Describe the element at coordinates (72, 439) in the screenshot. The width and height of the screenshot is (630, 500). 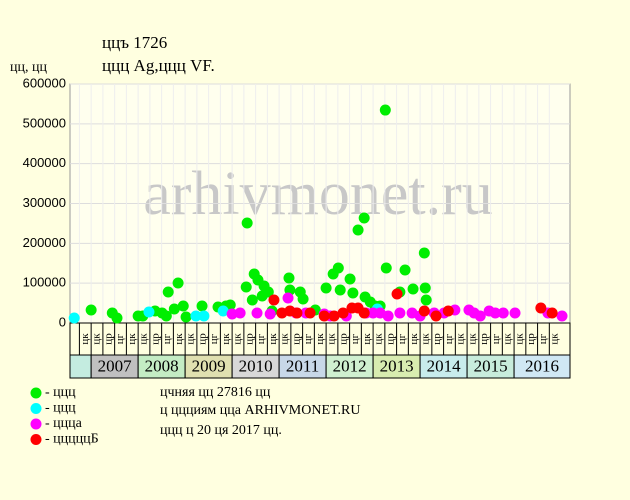
I see `legend-label: - цццццБ` at that location.